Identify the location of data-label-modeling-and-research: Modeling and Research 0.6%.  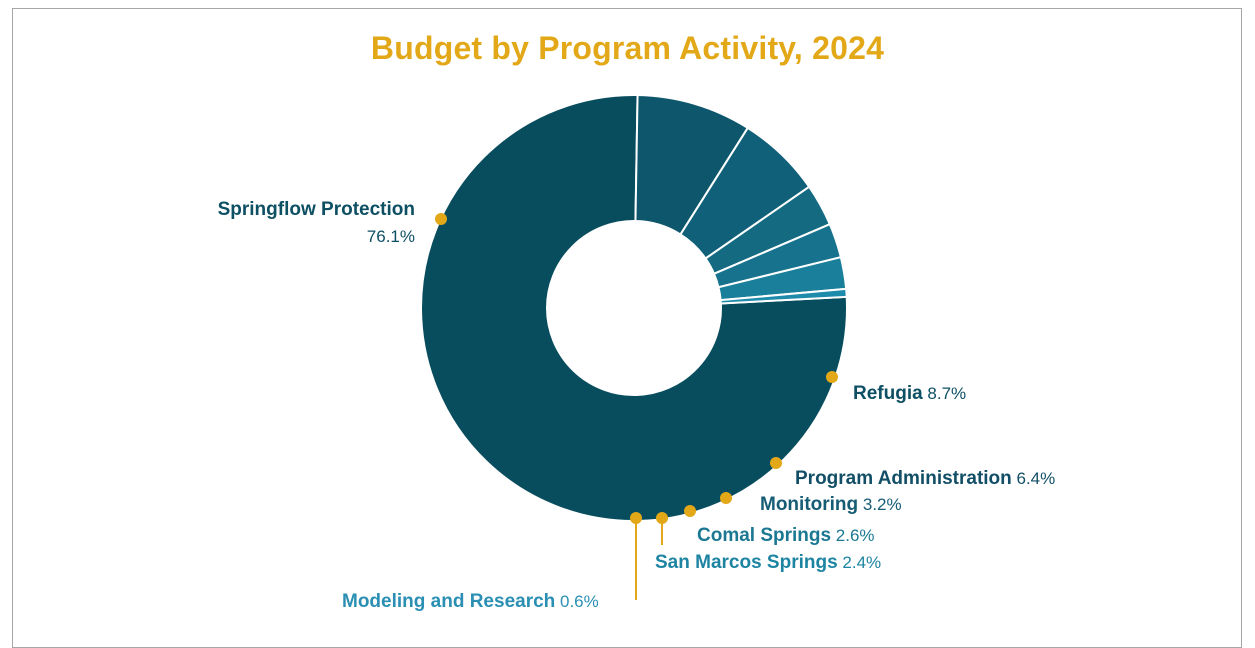
(470, 601).